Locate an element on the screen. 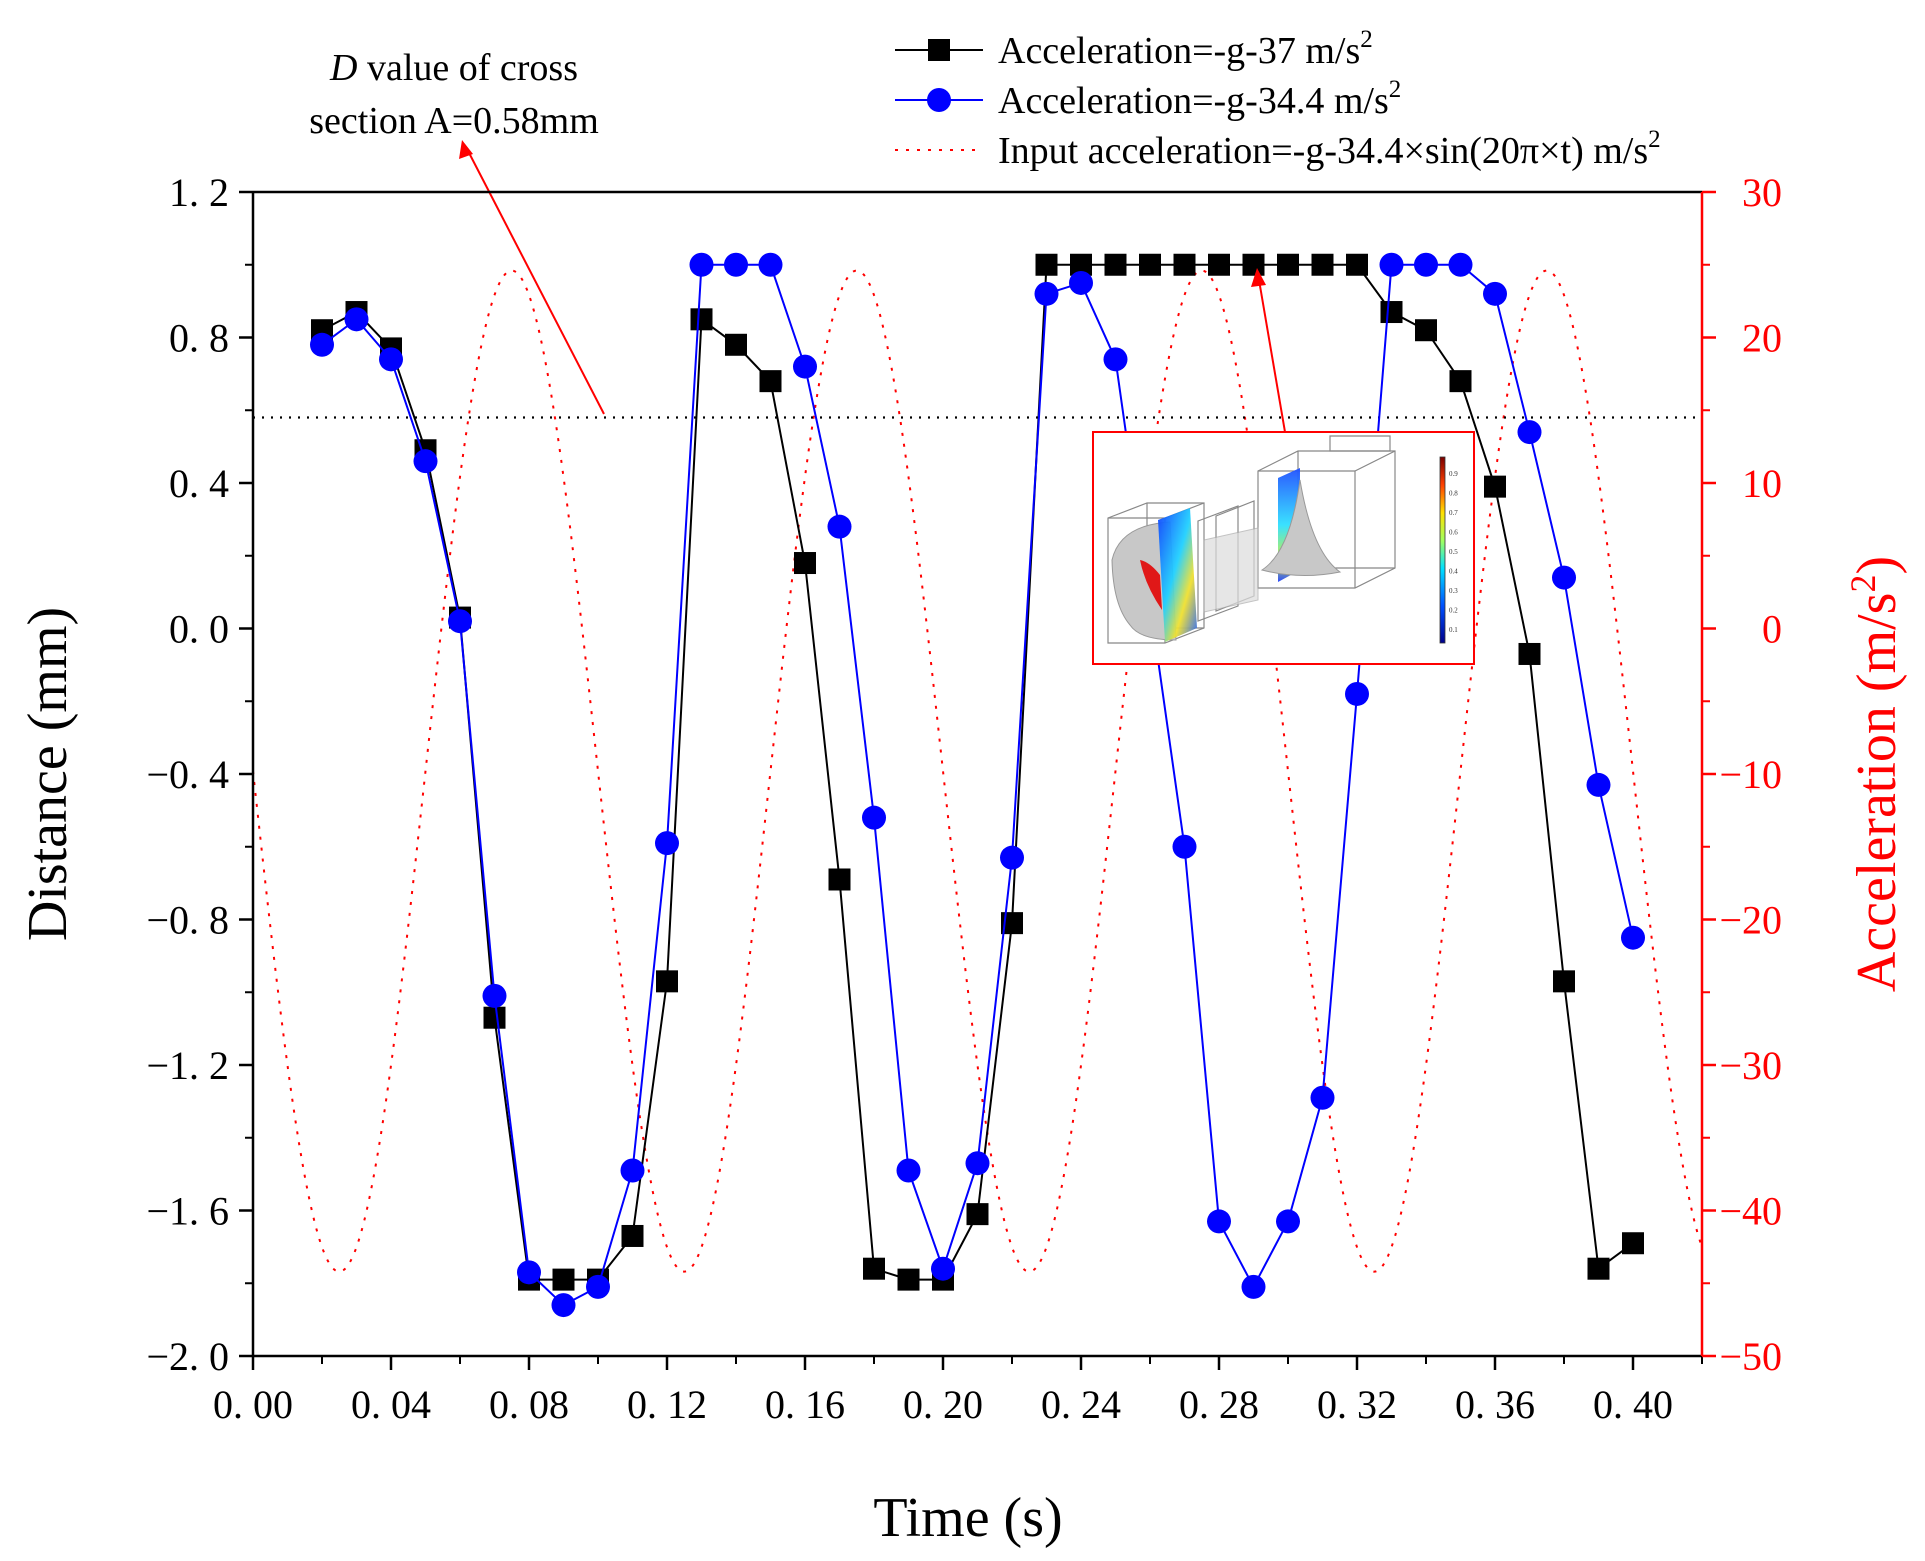 The width and height of the screenshot is (1925, 1561). y2-tick-label: −50 is located at coordinates (1750, 1356).